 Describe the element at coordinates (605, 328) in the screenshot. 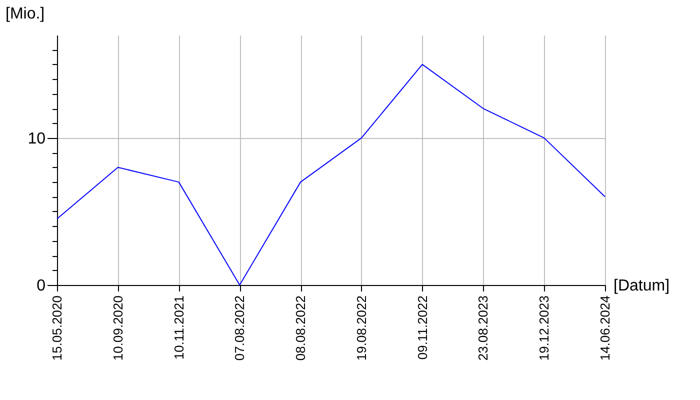

I see `x-tick-label: 14.06.2024` at that location.